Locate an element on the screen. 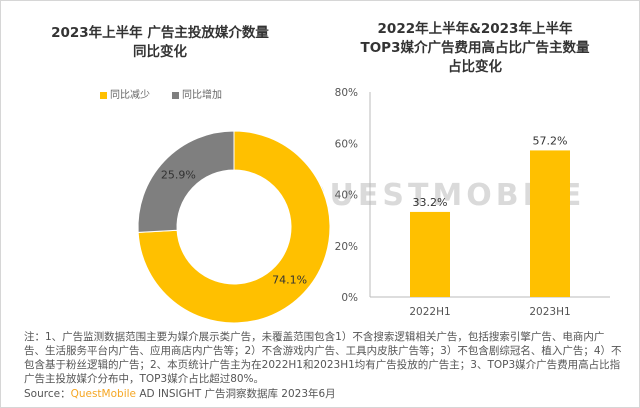 This screenshot has height=408, width=640. bar-title-line: TOP3媒介广告费用高占比广告主数量 is located at coordinates (475, 48).